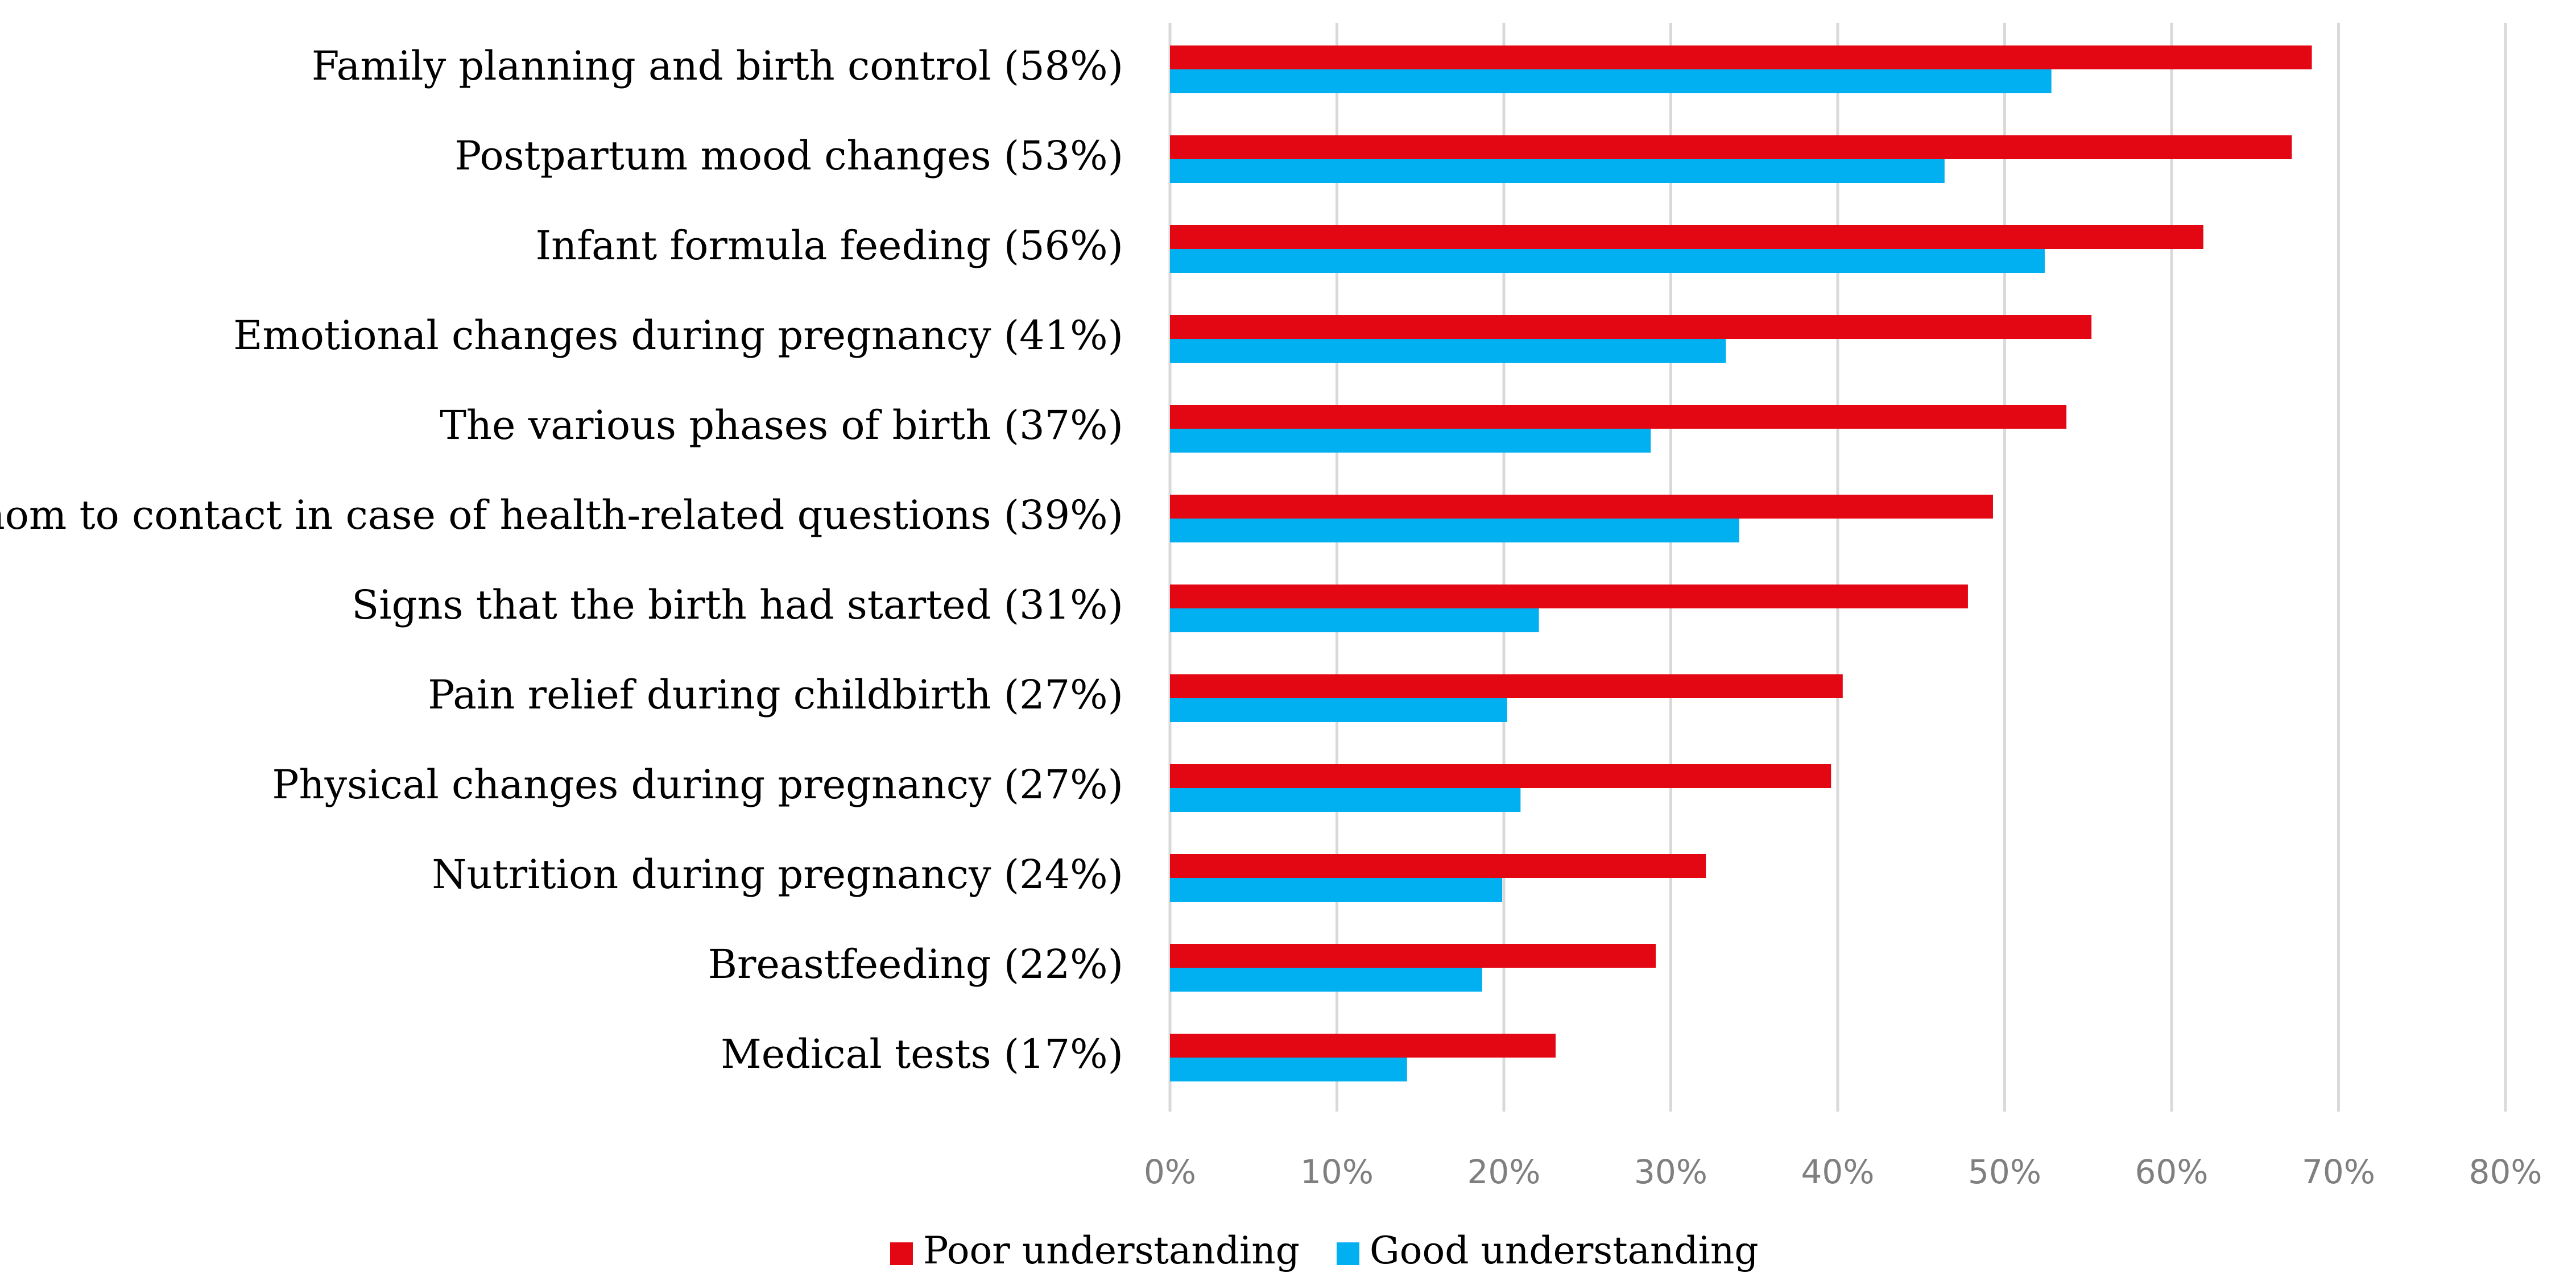  I want to click on category-label-9: Nutrition during pregnancy (24%), so click(777, 875).